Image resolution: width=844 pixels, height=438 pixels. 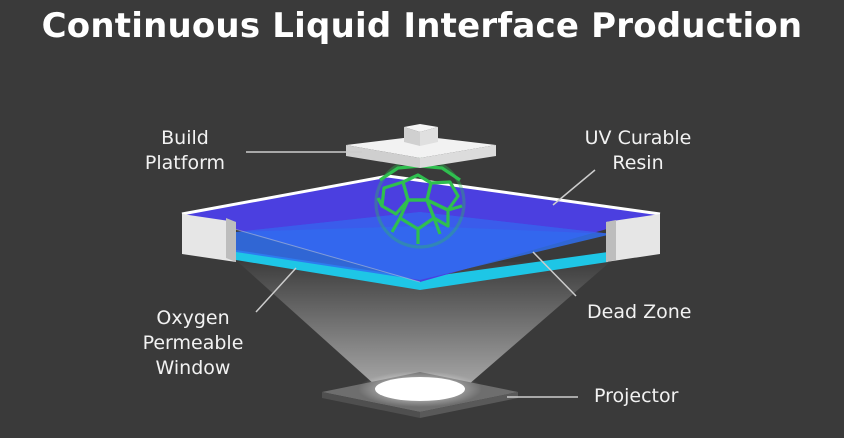 I want to click on oxygen-permeable-window, so click(x=422, y=270).